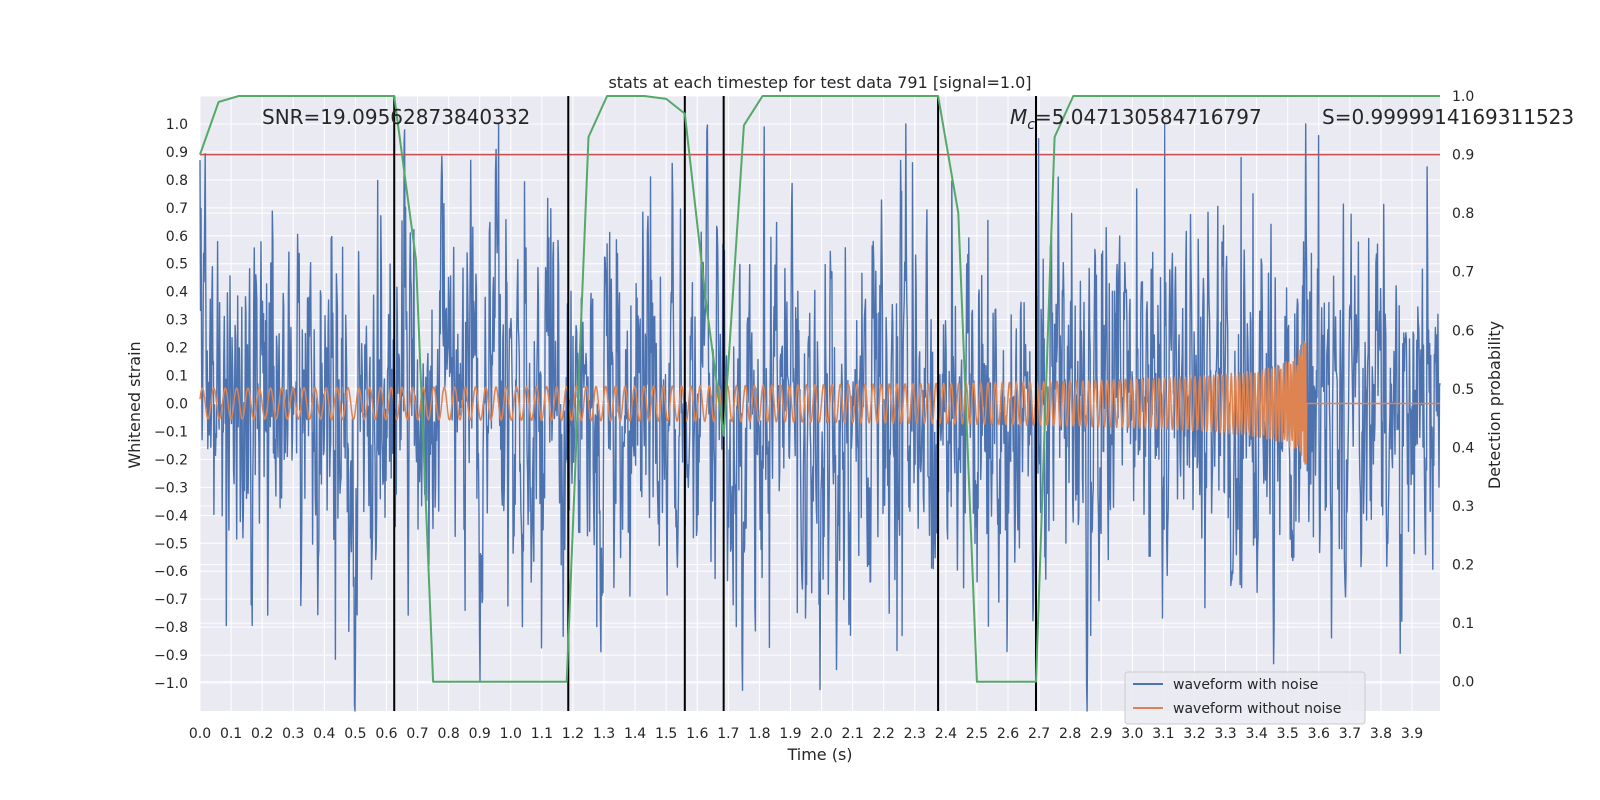 The width and height of the screenshot is (1600, 800). I want to click on x-tick-label: 1.3, so click(604, 734).